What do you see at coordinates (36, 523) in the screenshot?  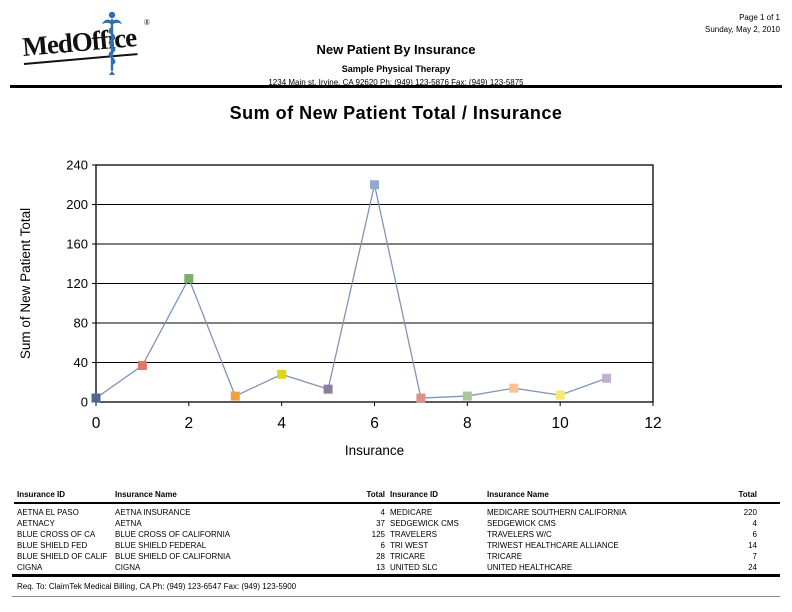 I see `cell-insurance-id: AETNACY` at bounding box center [36, 523].